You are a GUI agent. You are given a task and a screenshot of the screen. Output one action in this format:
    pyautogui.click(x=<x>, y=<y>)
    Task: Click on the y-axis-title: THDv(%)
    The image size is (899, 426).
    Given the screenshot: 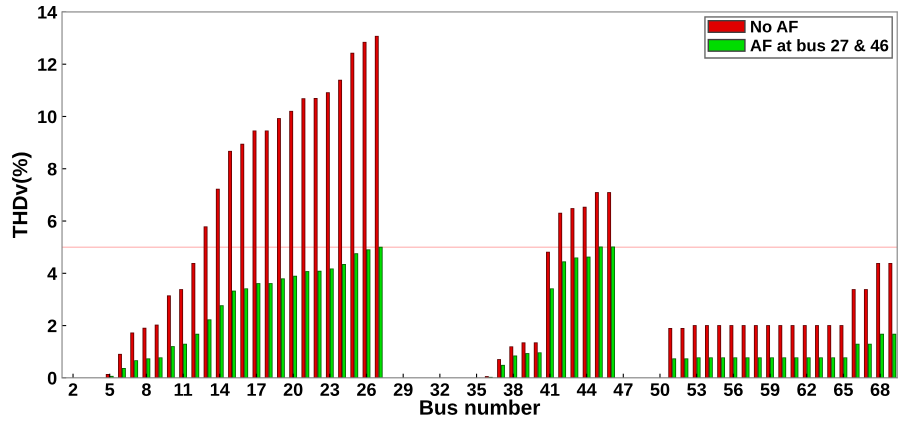 What is the action you would take?
    pyautogui.click(x=22, y=195)
    